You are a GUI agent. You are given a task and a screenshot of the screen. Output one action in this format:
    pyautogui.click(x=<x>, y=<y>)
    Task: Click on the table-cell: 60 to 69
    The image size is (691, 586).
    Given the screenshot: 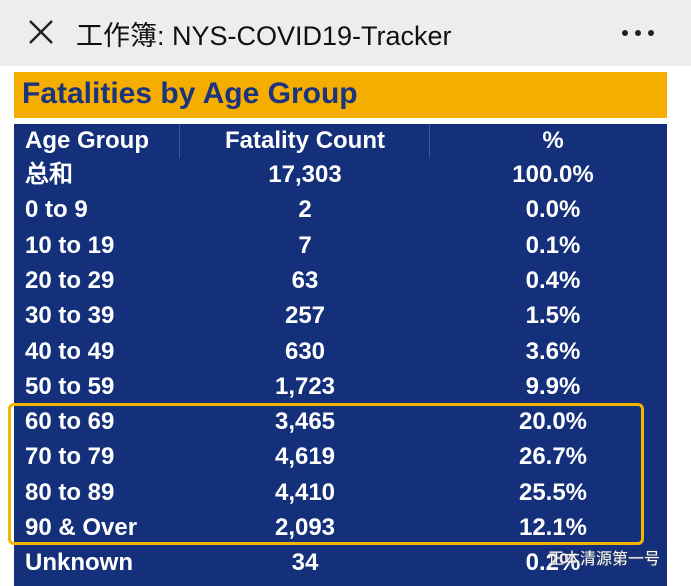 What is the action you would take?
    pyautogui.click(x=70, y=422)
    